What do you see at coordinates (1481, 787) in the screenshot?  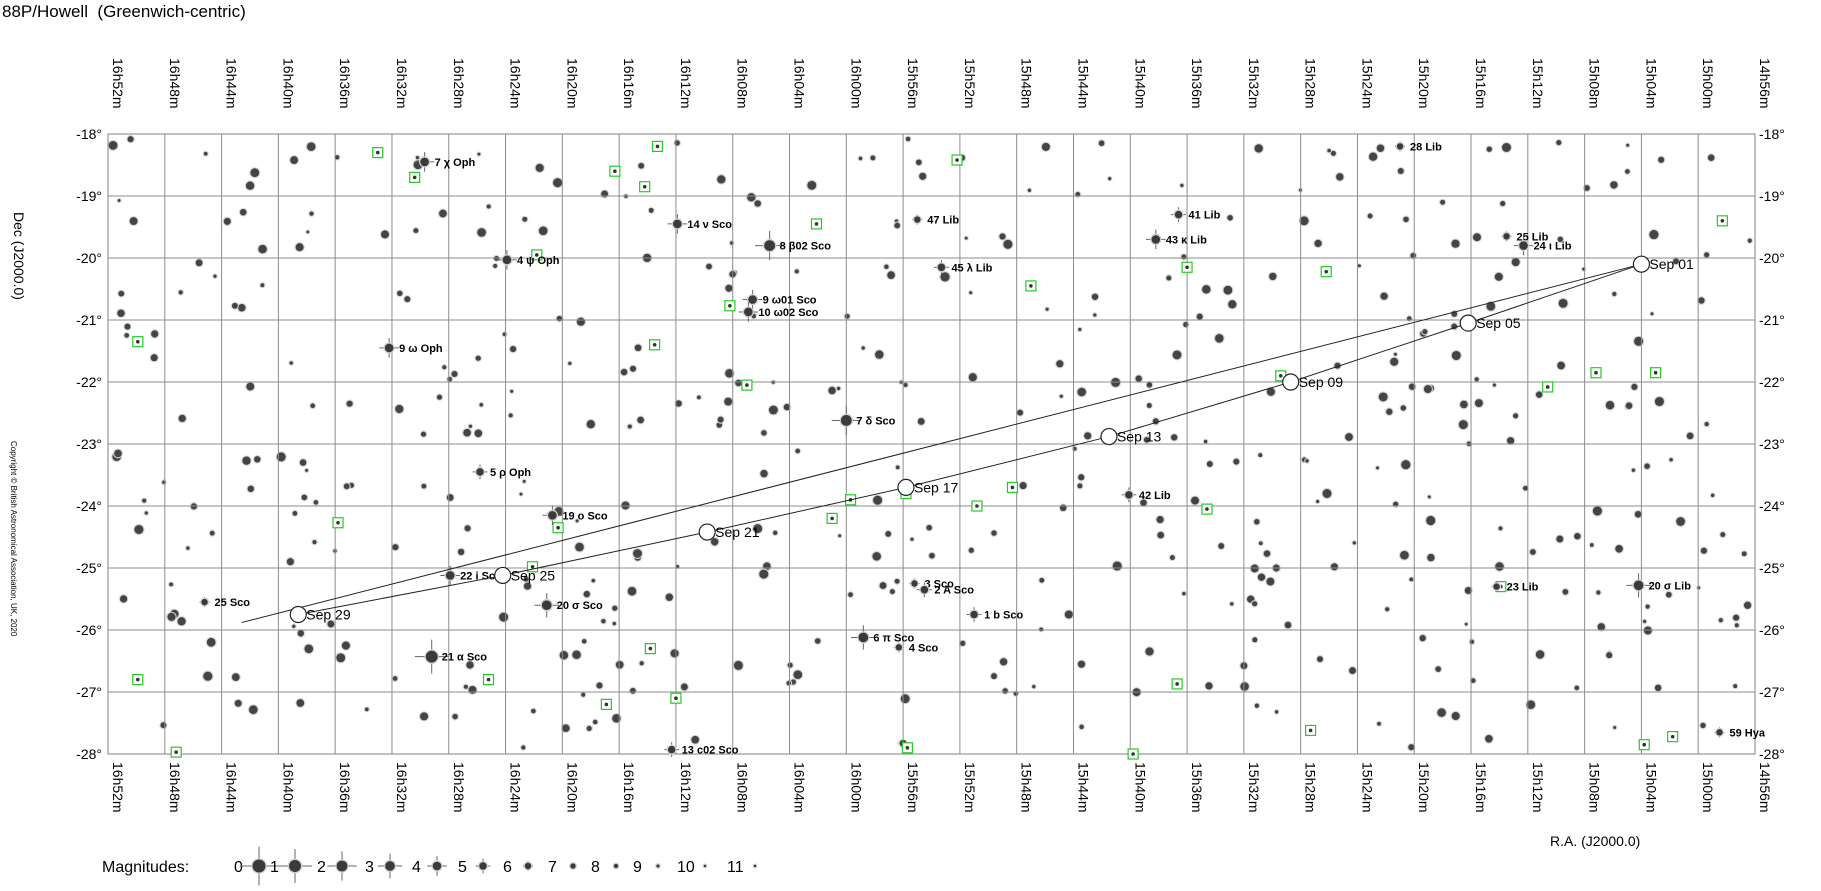 I see `ra-tick-label-bottom: 15h16m` at bounding box center [1481, 787].